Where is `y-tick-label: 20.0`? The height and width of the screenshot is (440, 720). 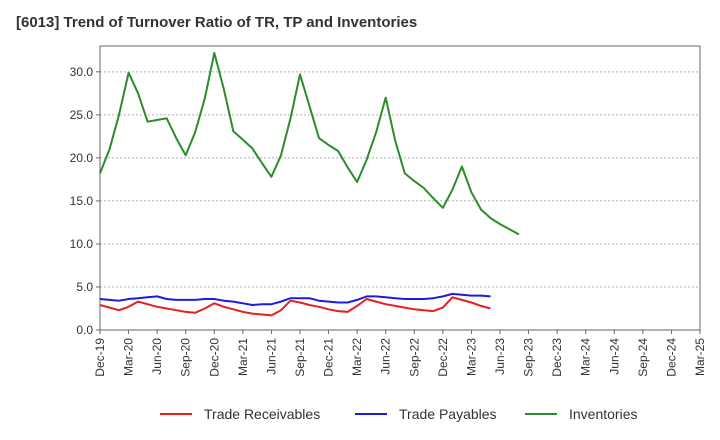
y-tick-label: 20.0 is located at coordinates (82, 158).